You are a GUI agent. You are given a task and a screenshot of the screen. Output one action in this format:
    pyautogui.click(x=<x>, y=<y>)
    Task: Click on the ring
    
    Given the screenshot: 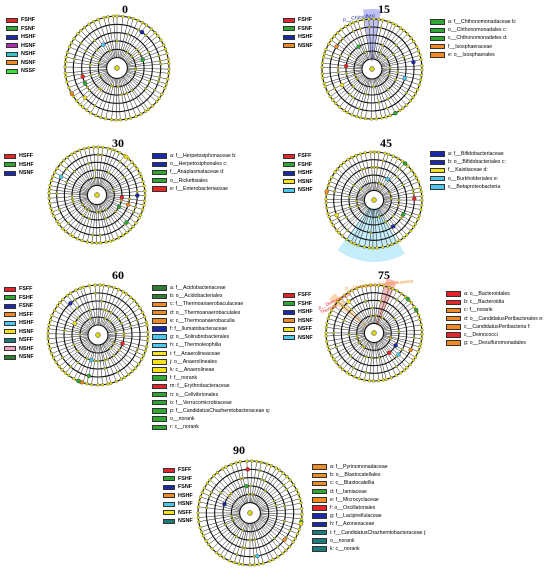 What is the action you would take?
    pyautogui.click(x=117, y=68)
    